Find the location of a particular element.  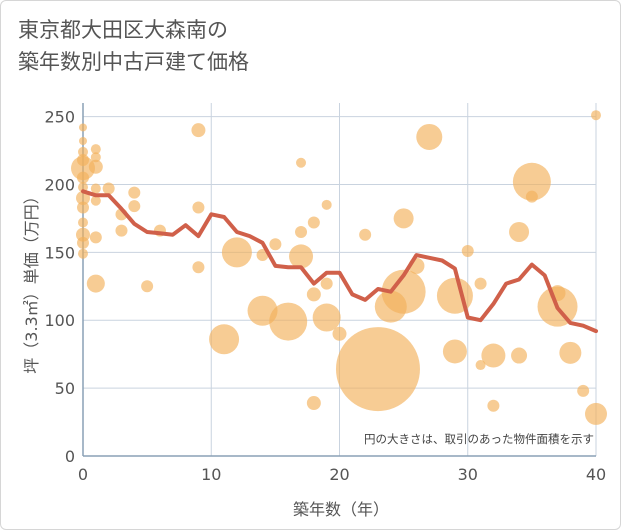

y-tick-label: 250 is located at coordinates (59, 117).